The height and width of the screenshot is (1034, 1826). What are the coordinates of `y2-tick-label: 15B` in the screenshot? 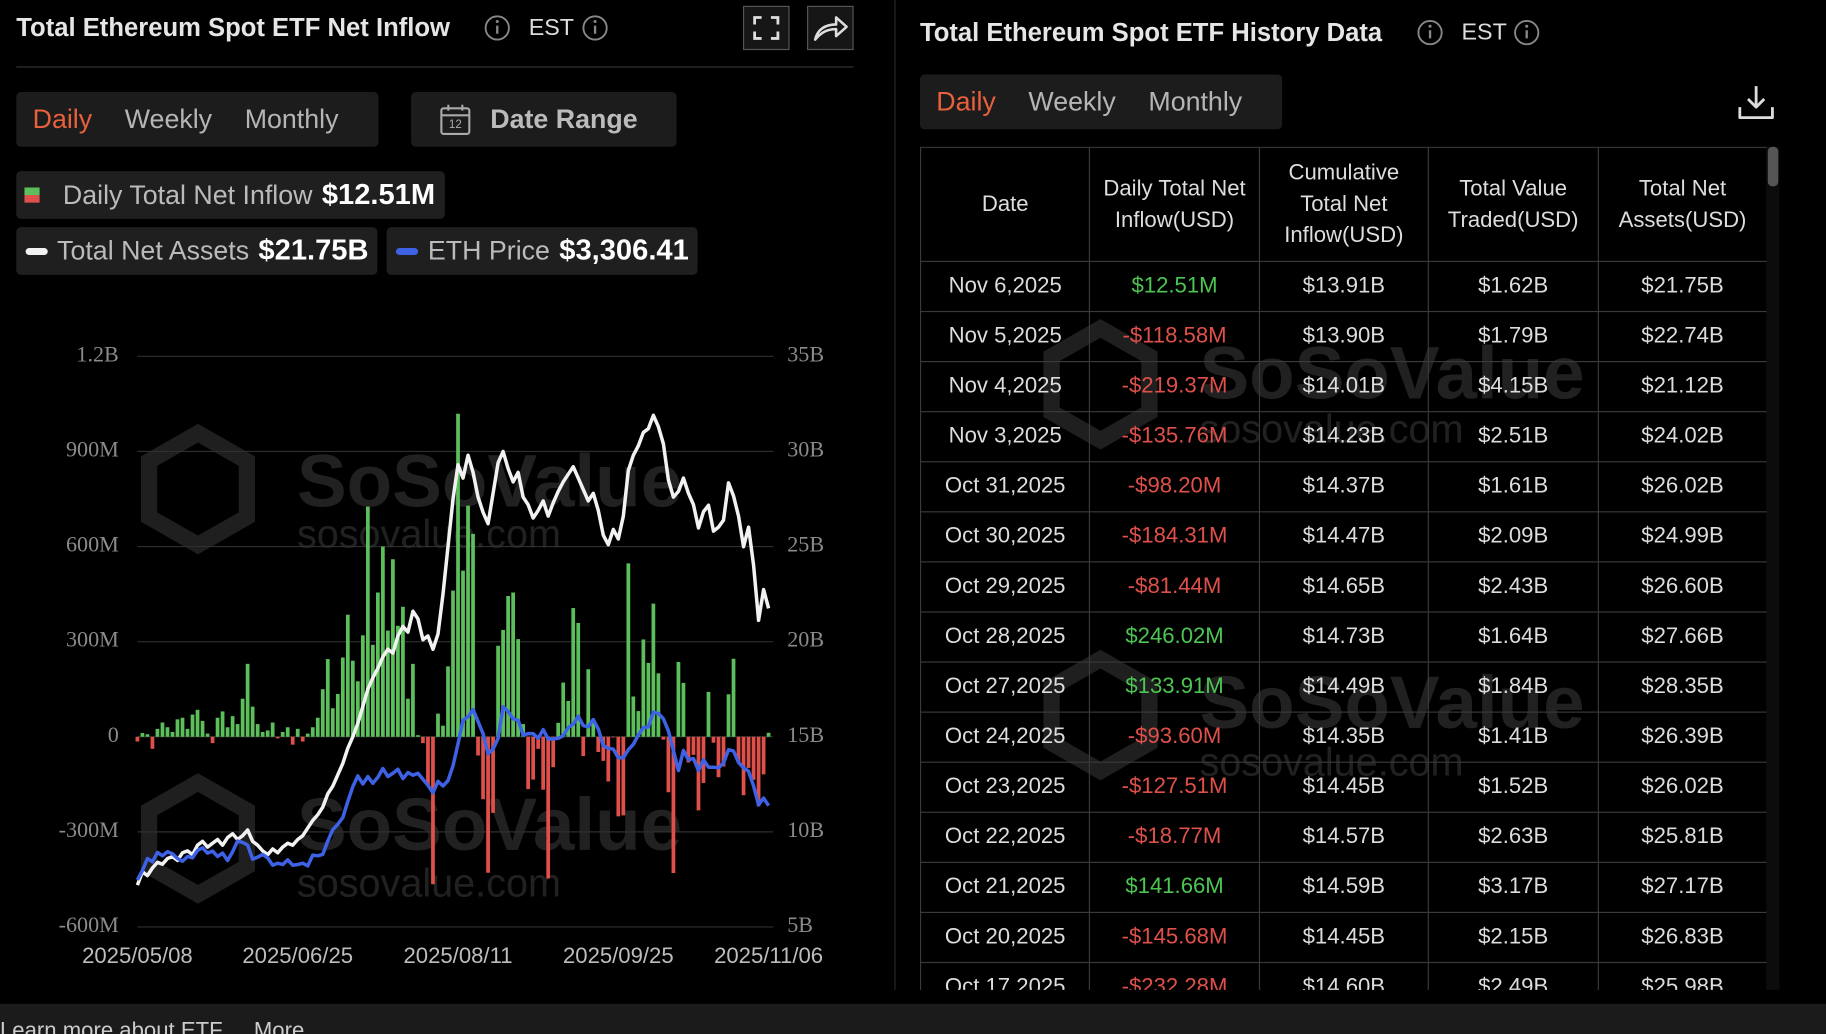 It's located at (805, 734).